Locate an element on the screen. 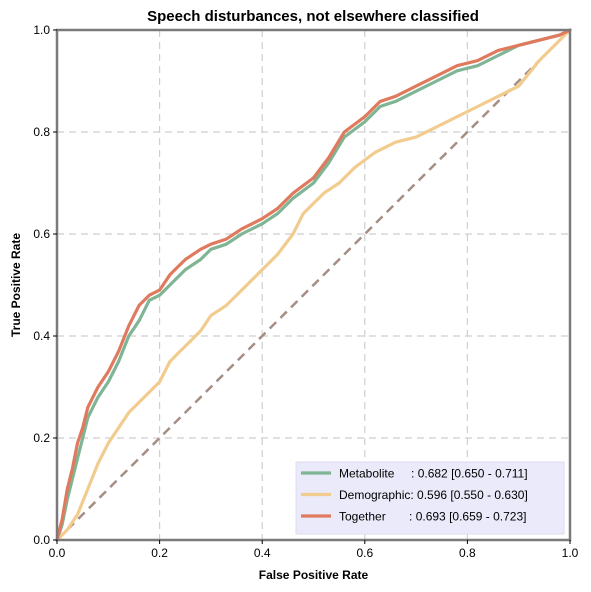  legend-label-metabolite: Metabolite : 0.682 [0.650 - 0.711] is located at coordinates (433, 474).